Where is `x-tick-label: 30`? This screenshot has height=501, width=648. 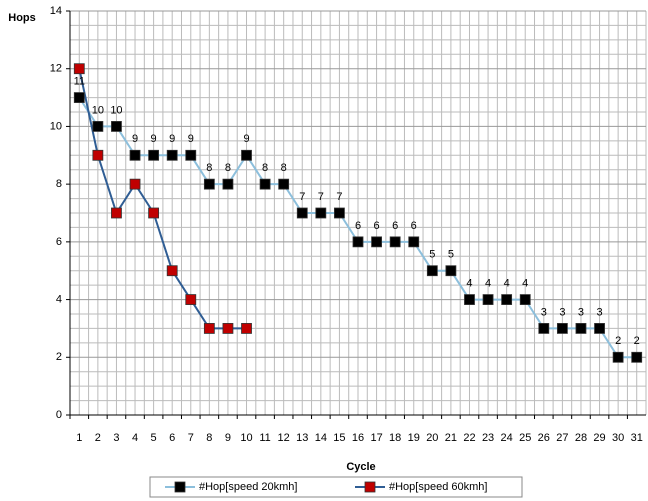 x-tick-label: 30 is located at coordinates (618, 438).